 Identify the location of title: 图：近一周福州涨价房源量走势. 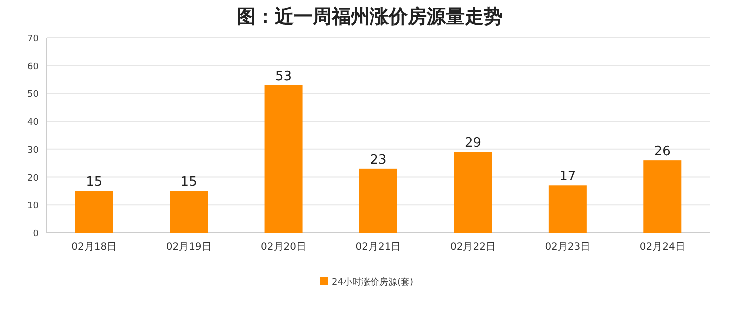
(370, 17).